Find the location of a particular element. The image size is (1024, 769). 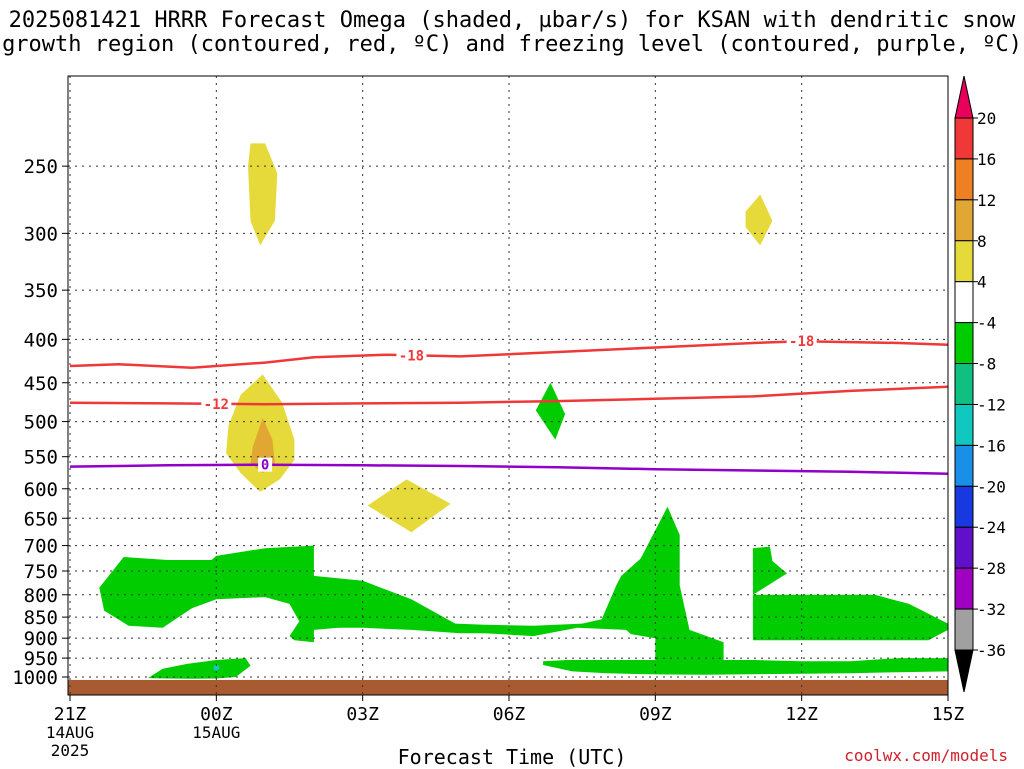

colorbar-bottom-arrow is located at coordinates (964, 671).